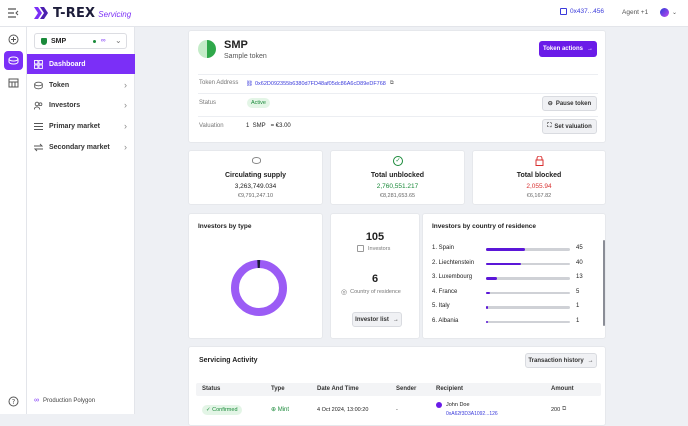  I want to click on transaction-history-button: Transaction history →, so click(561, 360).